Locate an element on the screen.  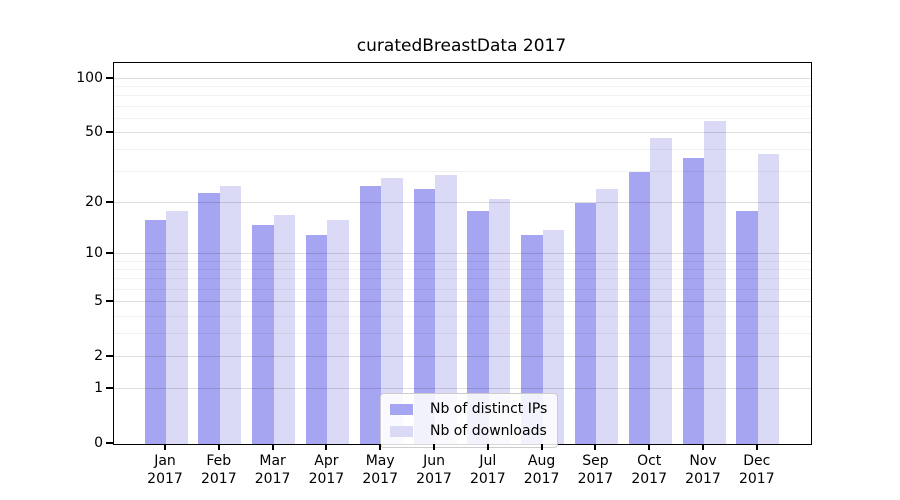
bar-downloads-oct is located at coordinates (661, 290).